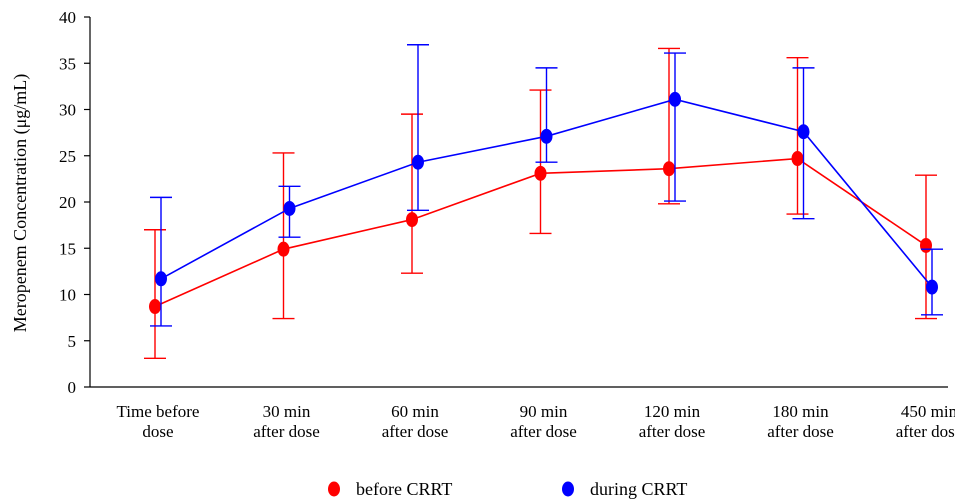 This screenshot has height=499, width=955. Describe the element at coordinates (287, 411) in the screenshot. I see `x-tick-label-line: 30 min` at that location.